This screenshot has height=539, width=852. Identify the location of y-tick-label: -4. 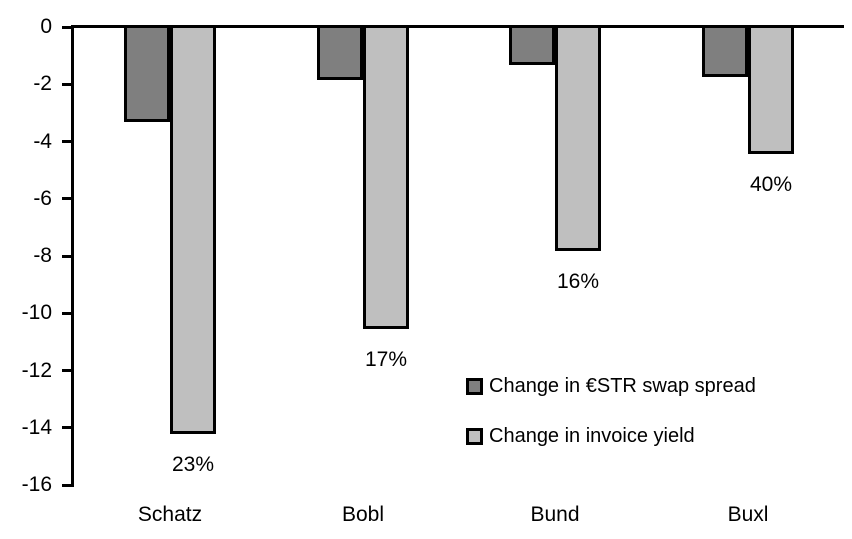
(42, 141).